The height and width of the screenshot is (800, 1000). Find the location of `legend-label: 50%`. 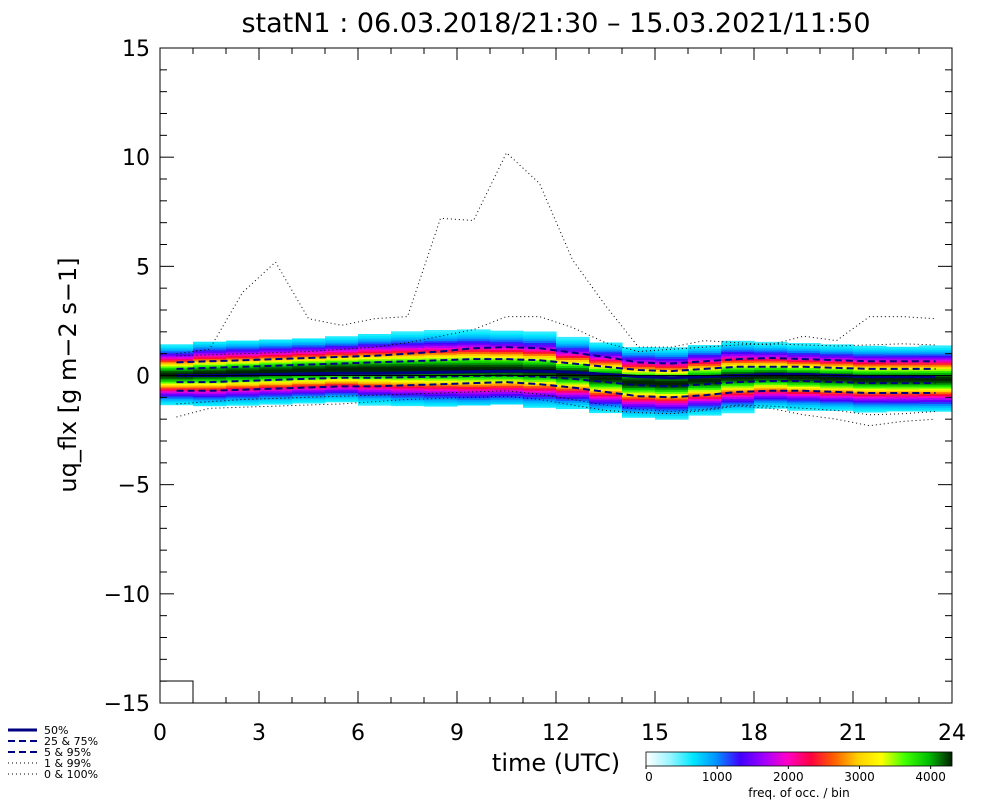

legend-label: 50% is located at coordinates (56, 730).